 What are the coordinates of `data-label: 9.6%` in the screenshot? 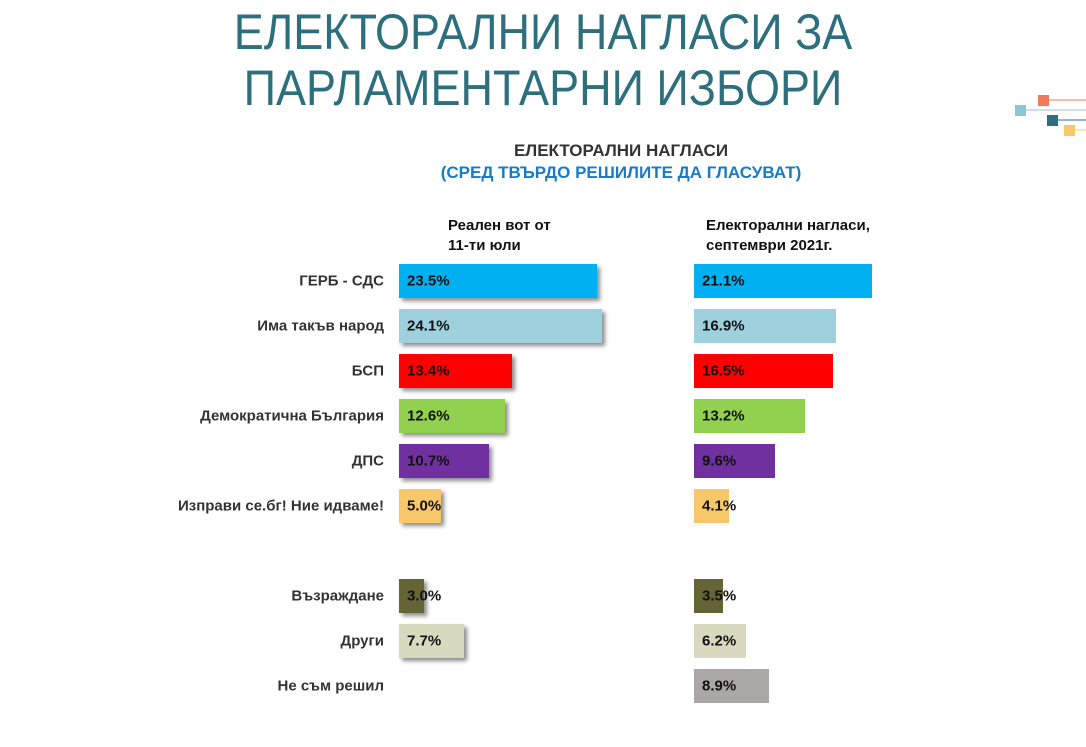 It's located at (719, 461).